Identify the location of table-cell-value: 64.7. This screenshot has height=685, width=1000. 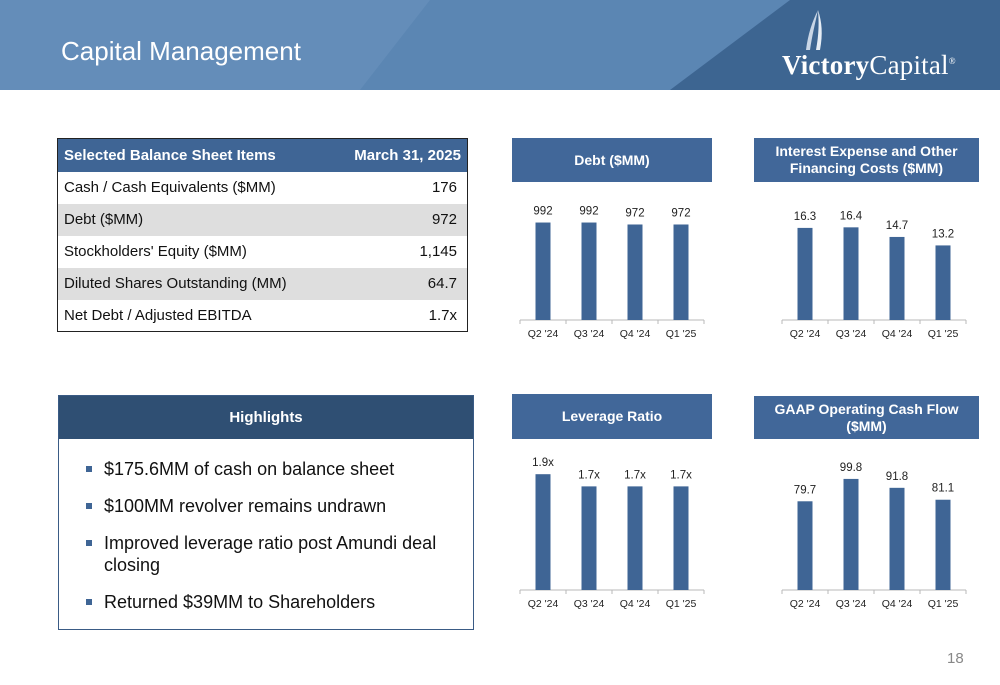
(398, 283).